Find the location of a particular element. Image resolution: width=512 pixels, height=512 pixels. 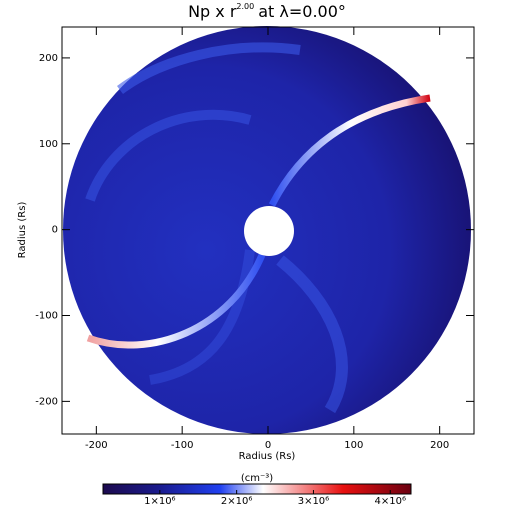

title-text: Np x r is located at coordinates (212, 11).